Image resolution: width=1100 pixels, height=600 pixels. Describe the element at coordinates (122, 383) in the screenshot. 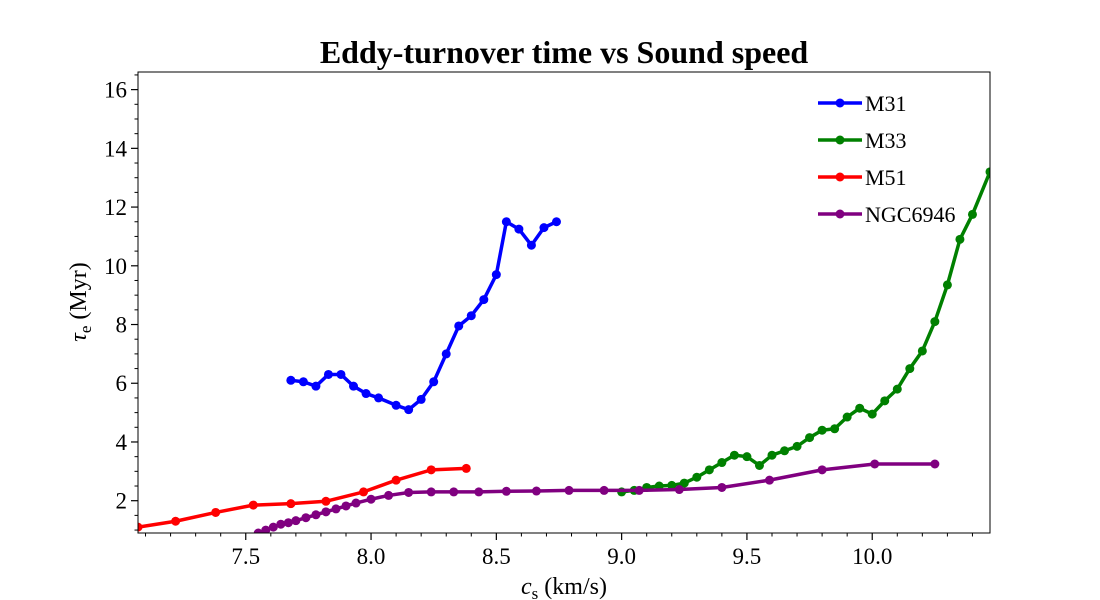

I see `y-tick-label: 6` at that location.